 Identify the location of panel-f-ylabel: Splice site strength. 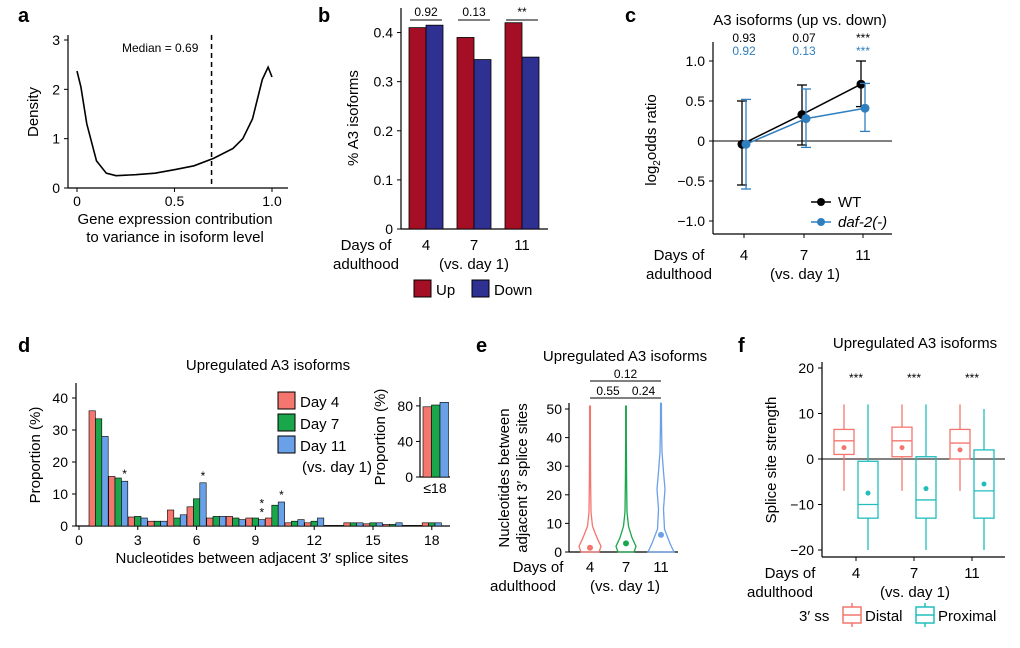
(771, 460).